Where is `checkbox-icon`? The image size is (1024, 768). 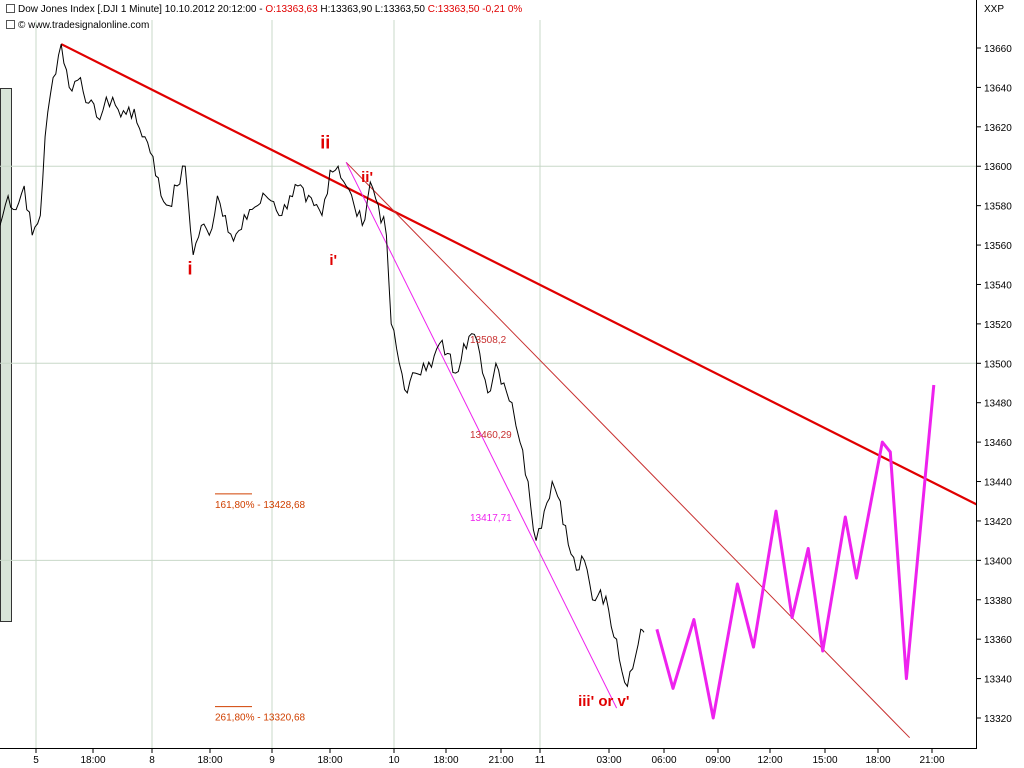
checkbox-icon is located at coordinates (10, 24).